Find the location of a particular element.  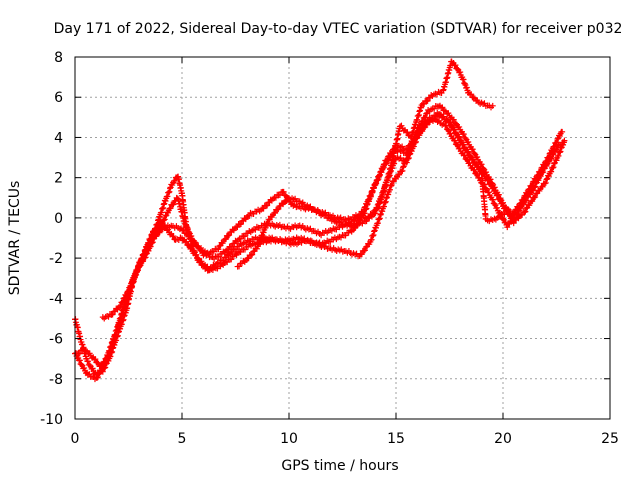

x-axis-label: GPS time / hours is located at coordinates (339, 466).